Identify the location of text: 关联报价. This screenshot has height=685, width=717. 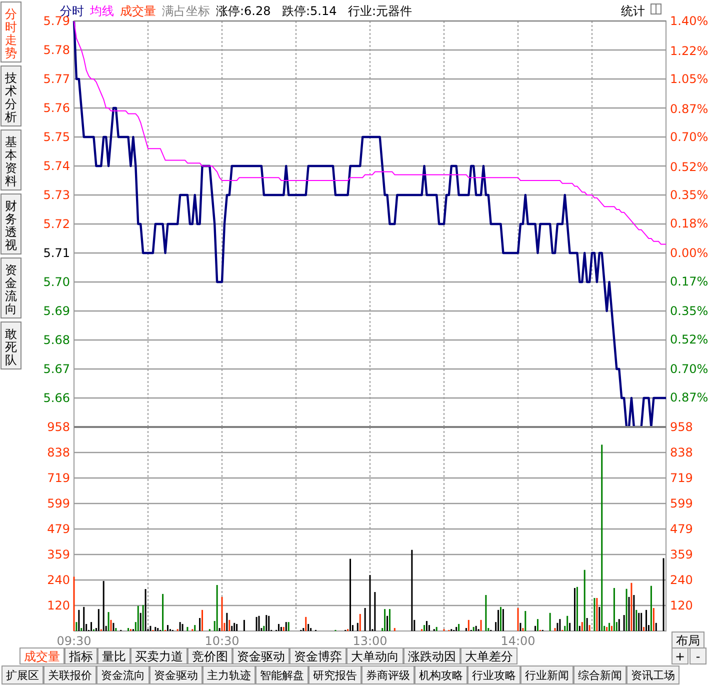
(70, 675).